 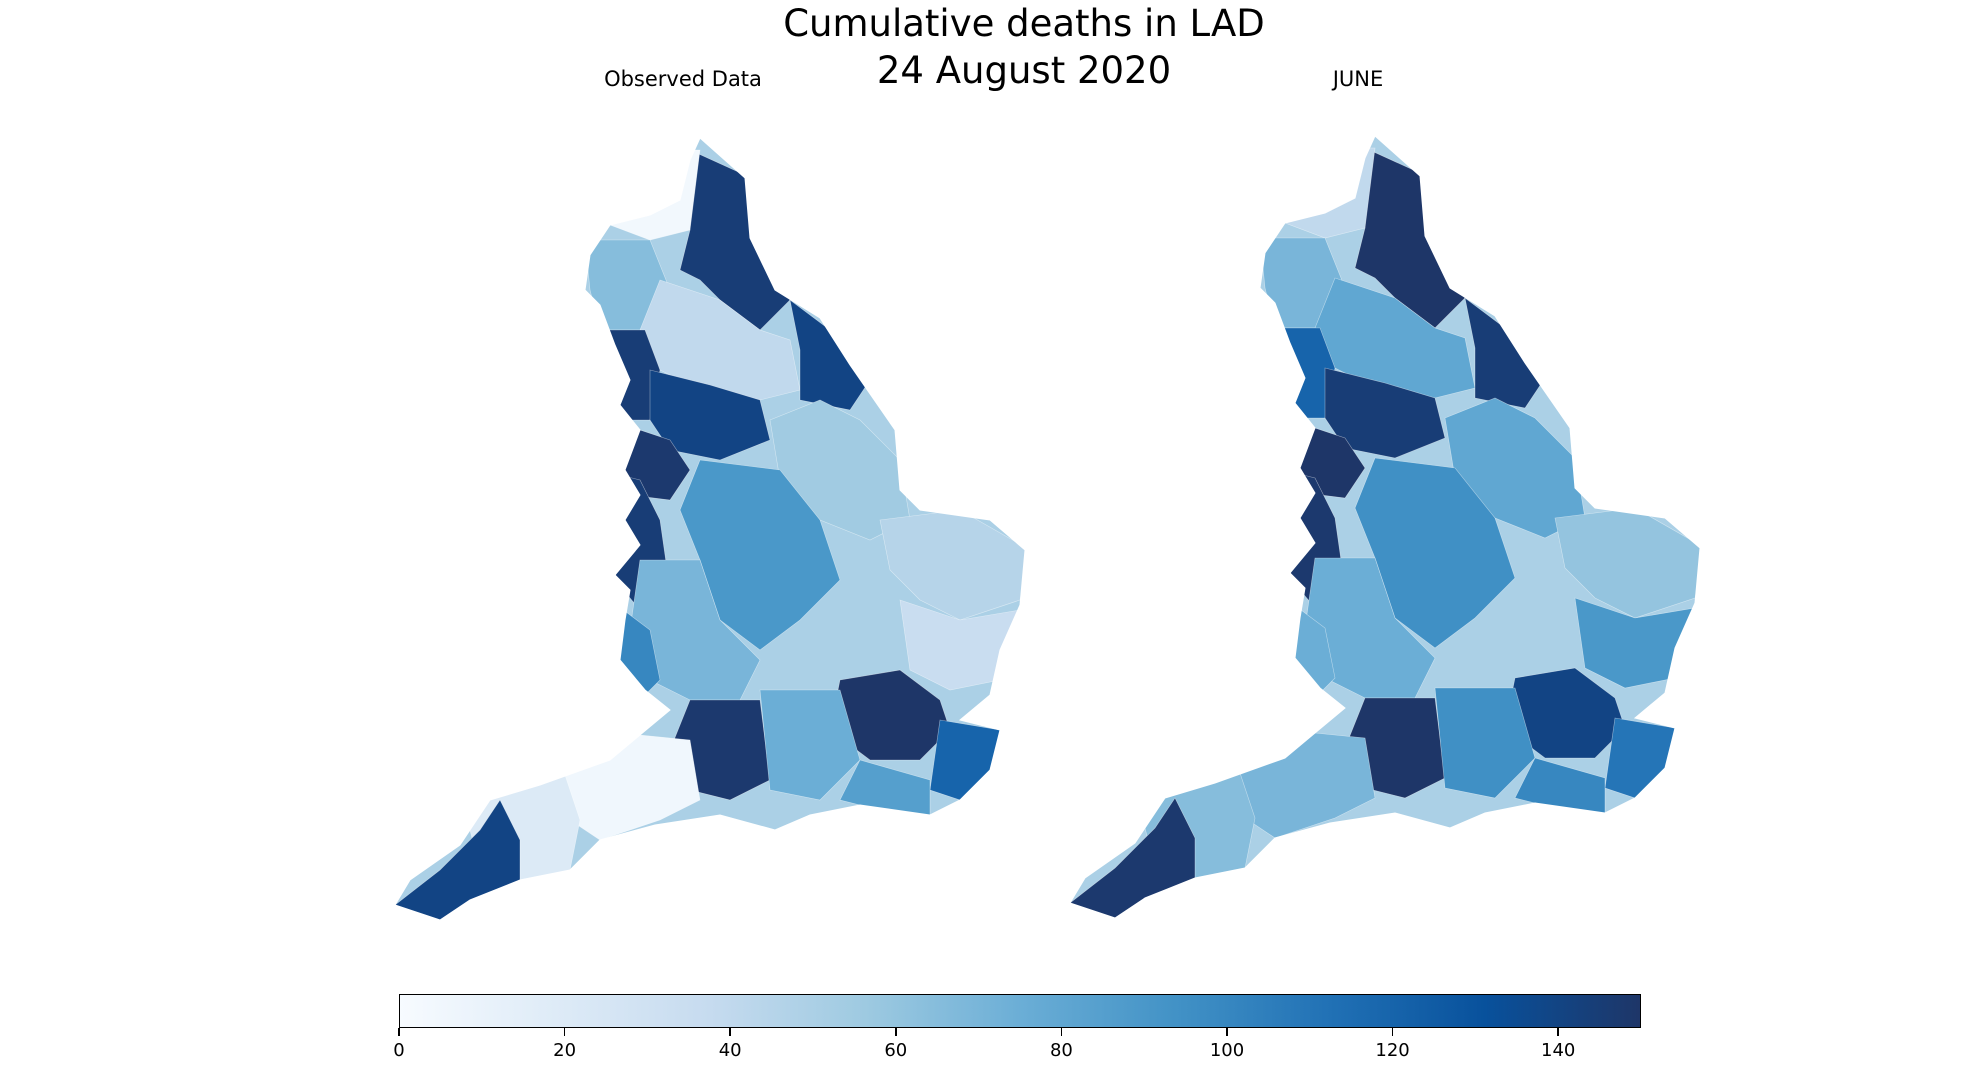 I want to click on observed-region-east-yorkshire, so click(x=830, y=355).